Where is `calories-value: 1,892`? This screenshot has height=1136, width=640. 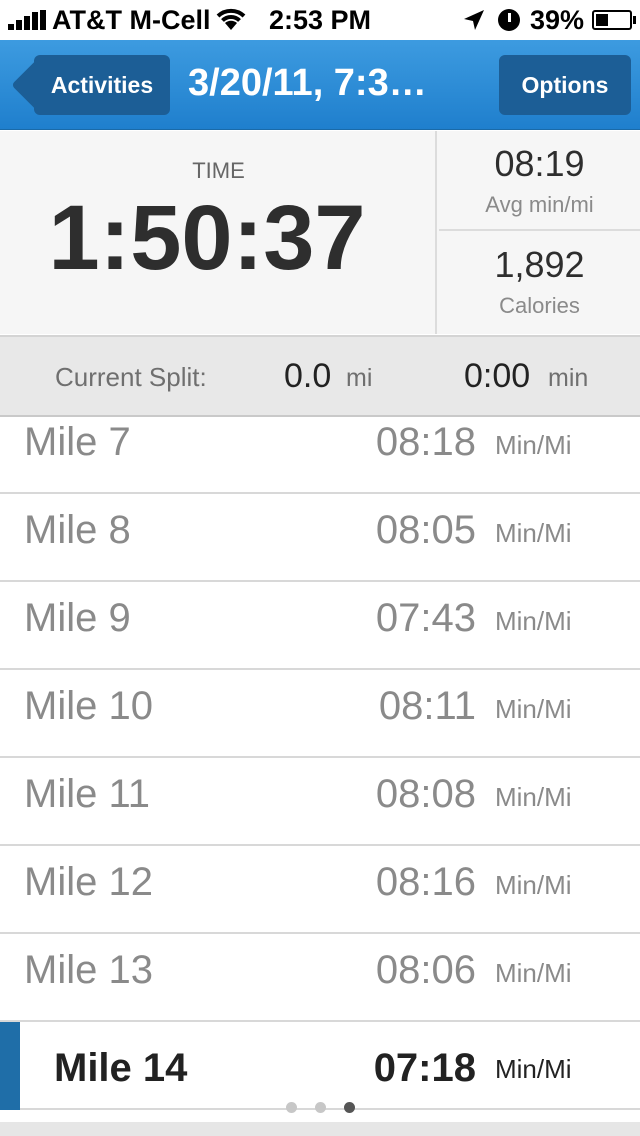
calories-value: 1,892 is located at coordinates (539, 264).